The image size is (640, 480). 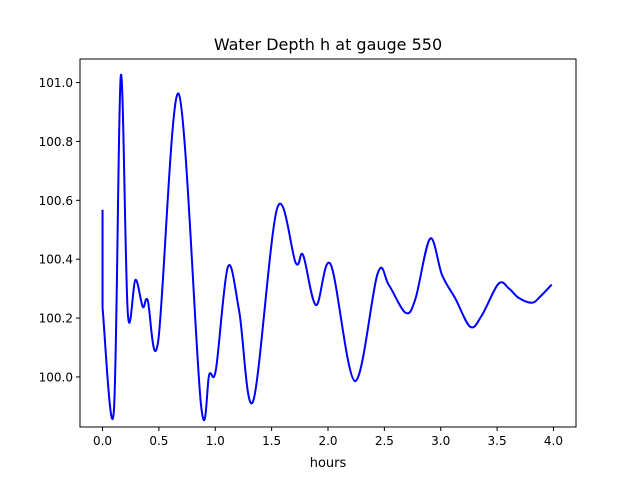 I want to click on x-tick-label: 0.0, so click(x=102, y=441).